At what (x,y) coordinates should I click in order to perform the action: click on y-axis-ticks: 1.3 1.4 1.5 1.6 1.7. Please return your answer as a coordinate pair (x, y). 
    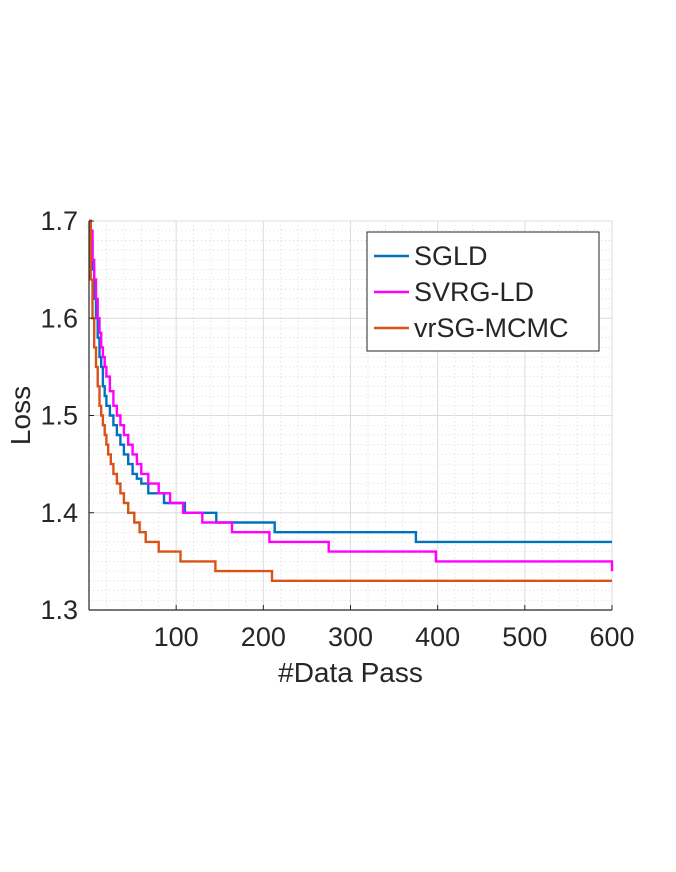
    Looking at the image, I should click on (67, 415).